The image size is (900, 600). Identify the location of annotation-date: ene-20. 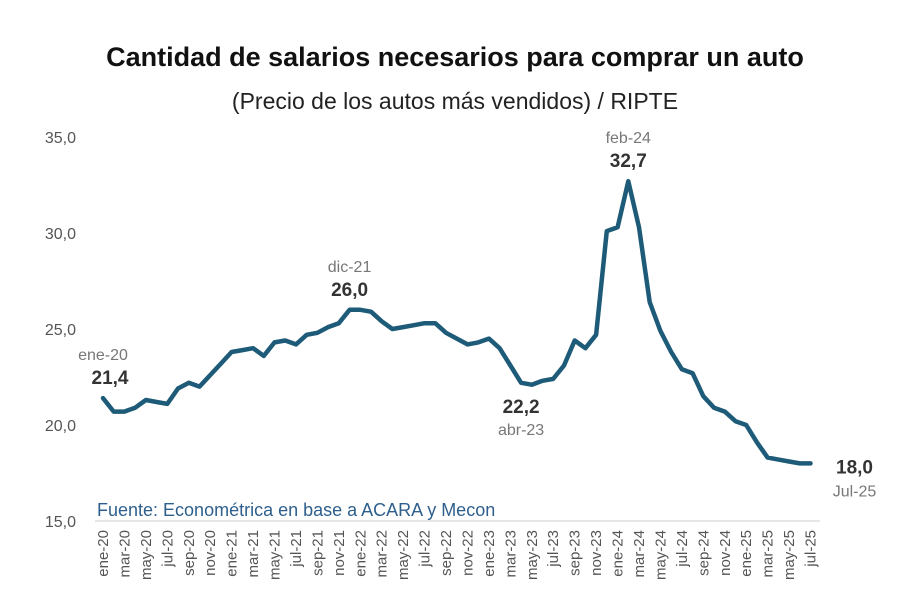
(103, 355).